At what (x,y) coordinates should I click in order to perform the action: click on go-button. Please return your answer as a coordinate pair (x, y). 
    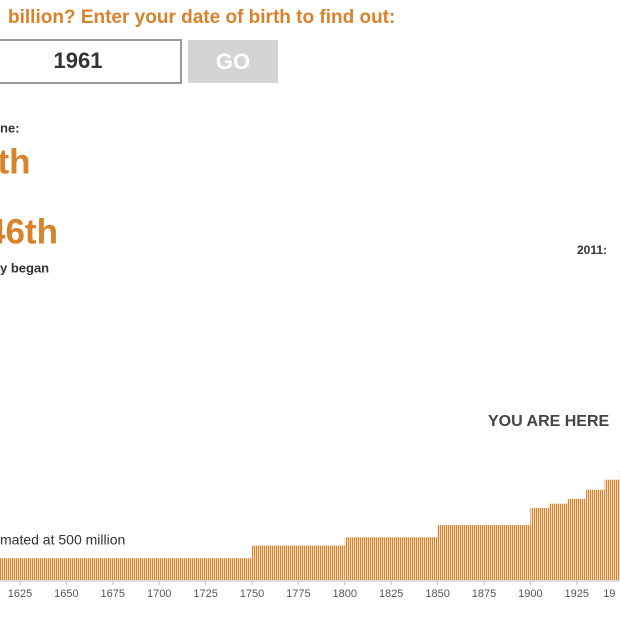
    Looking at the image, I should click on (233, 61).